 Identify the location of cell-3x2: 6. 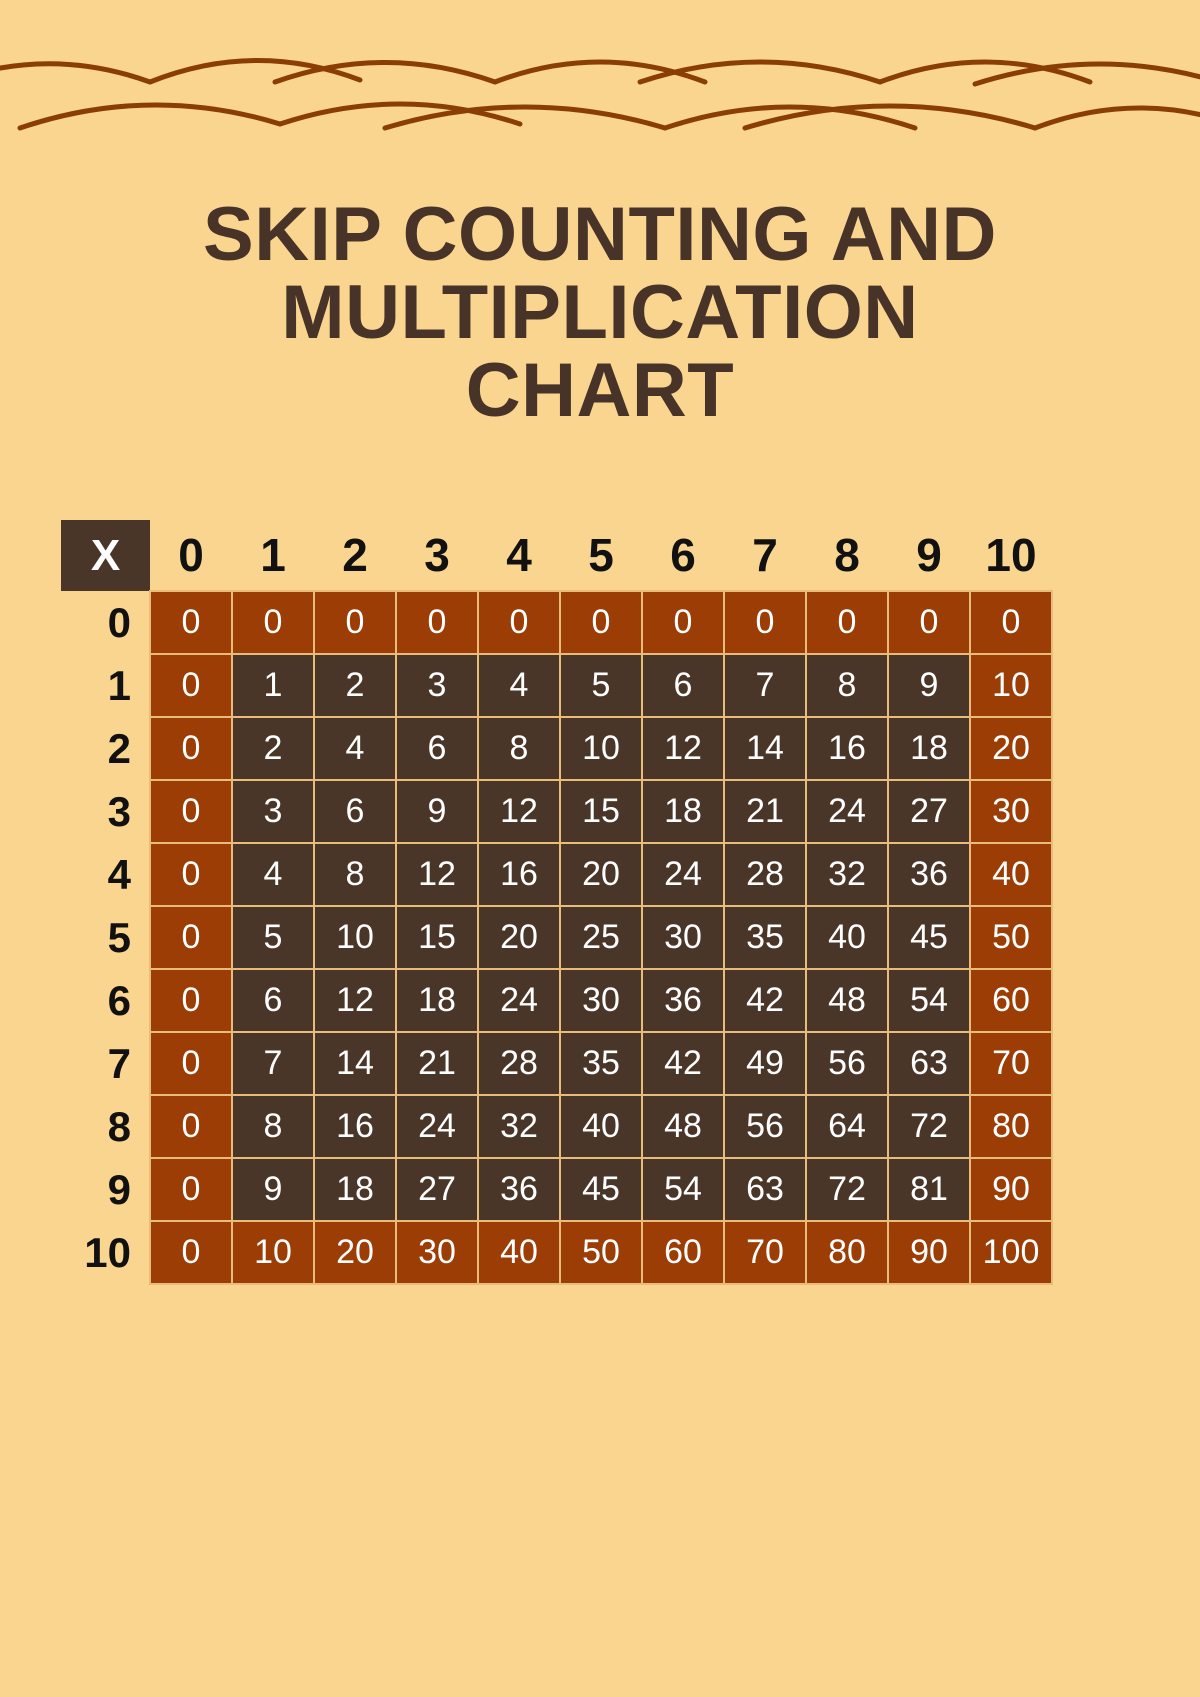
(355, 811).